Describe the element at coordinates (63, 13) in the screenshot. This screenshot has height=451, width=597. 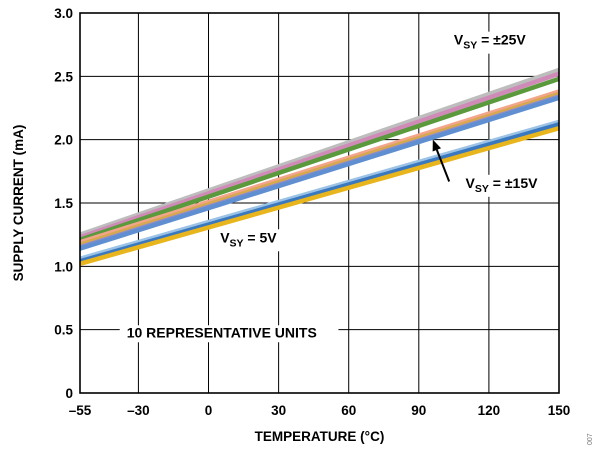
I see `y-tick-label: 3.0` at that location.